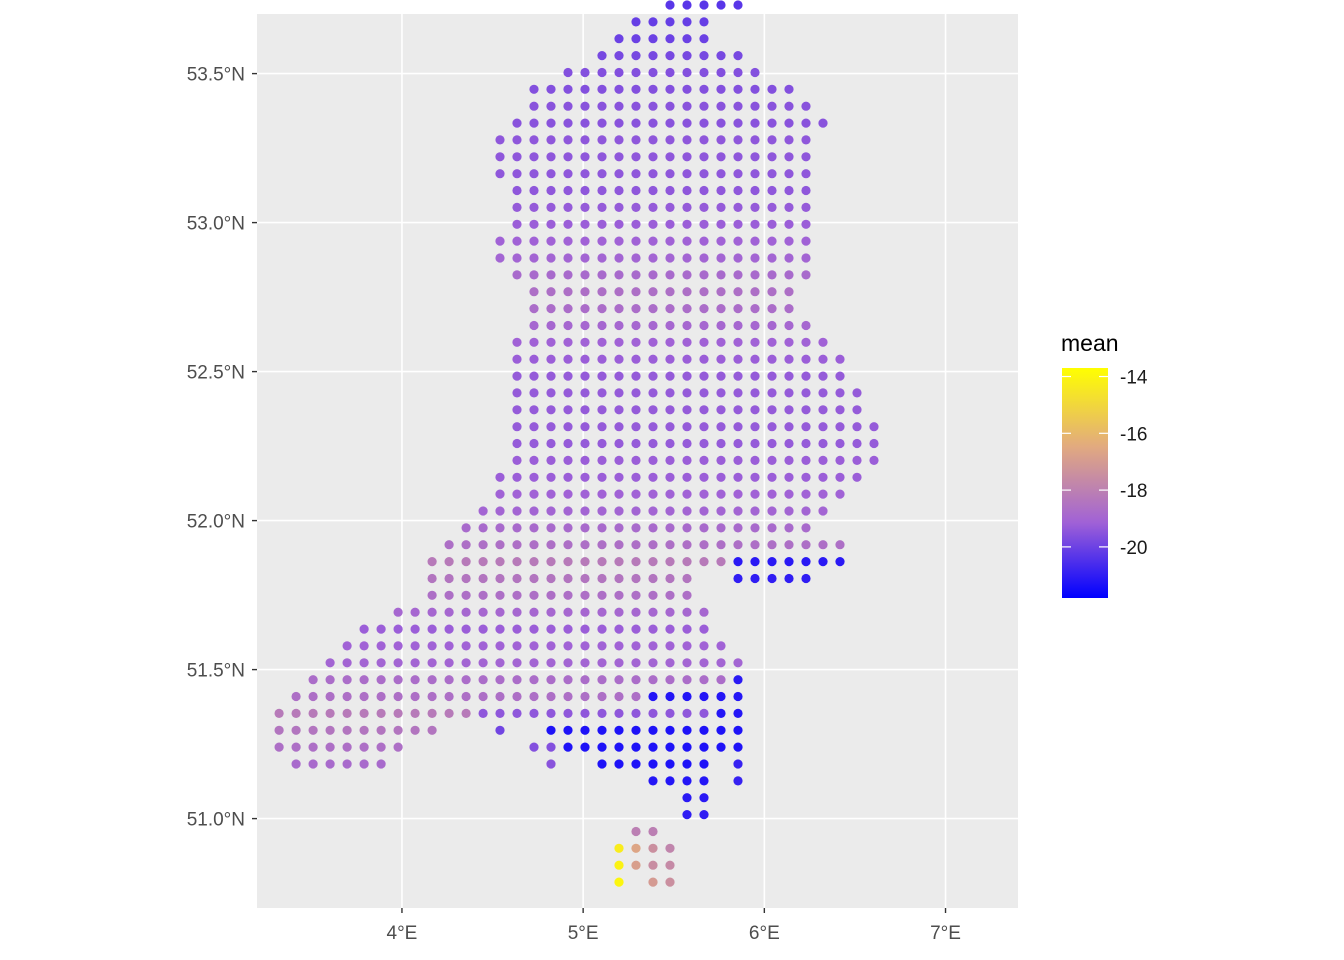 The image size is (1344, 960). I want to click on x-tick-label: 7°E, so click(945, 933).